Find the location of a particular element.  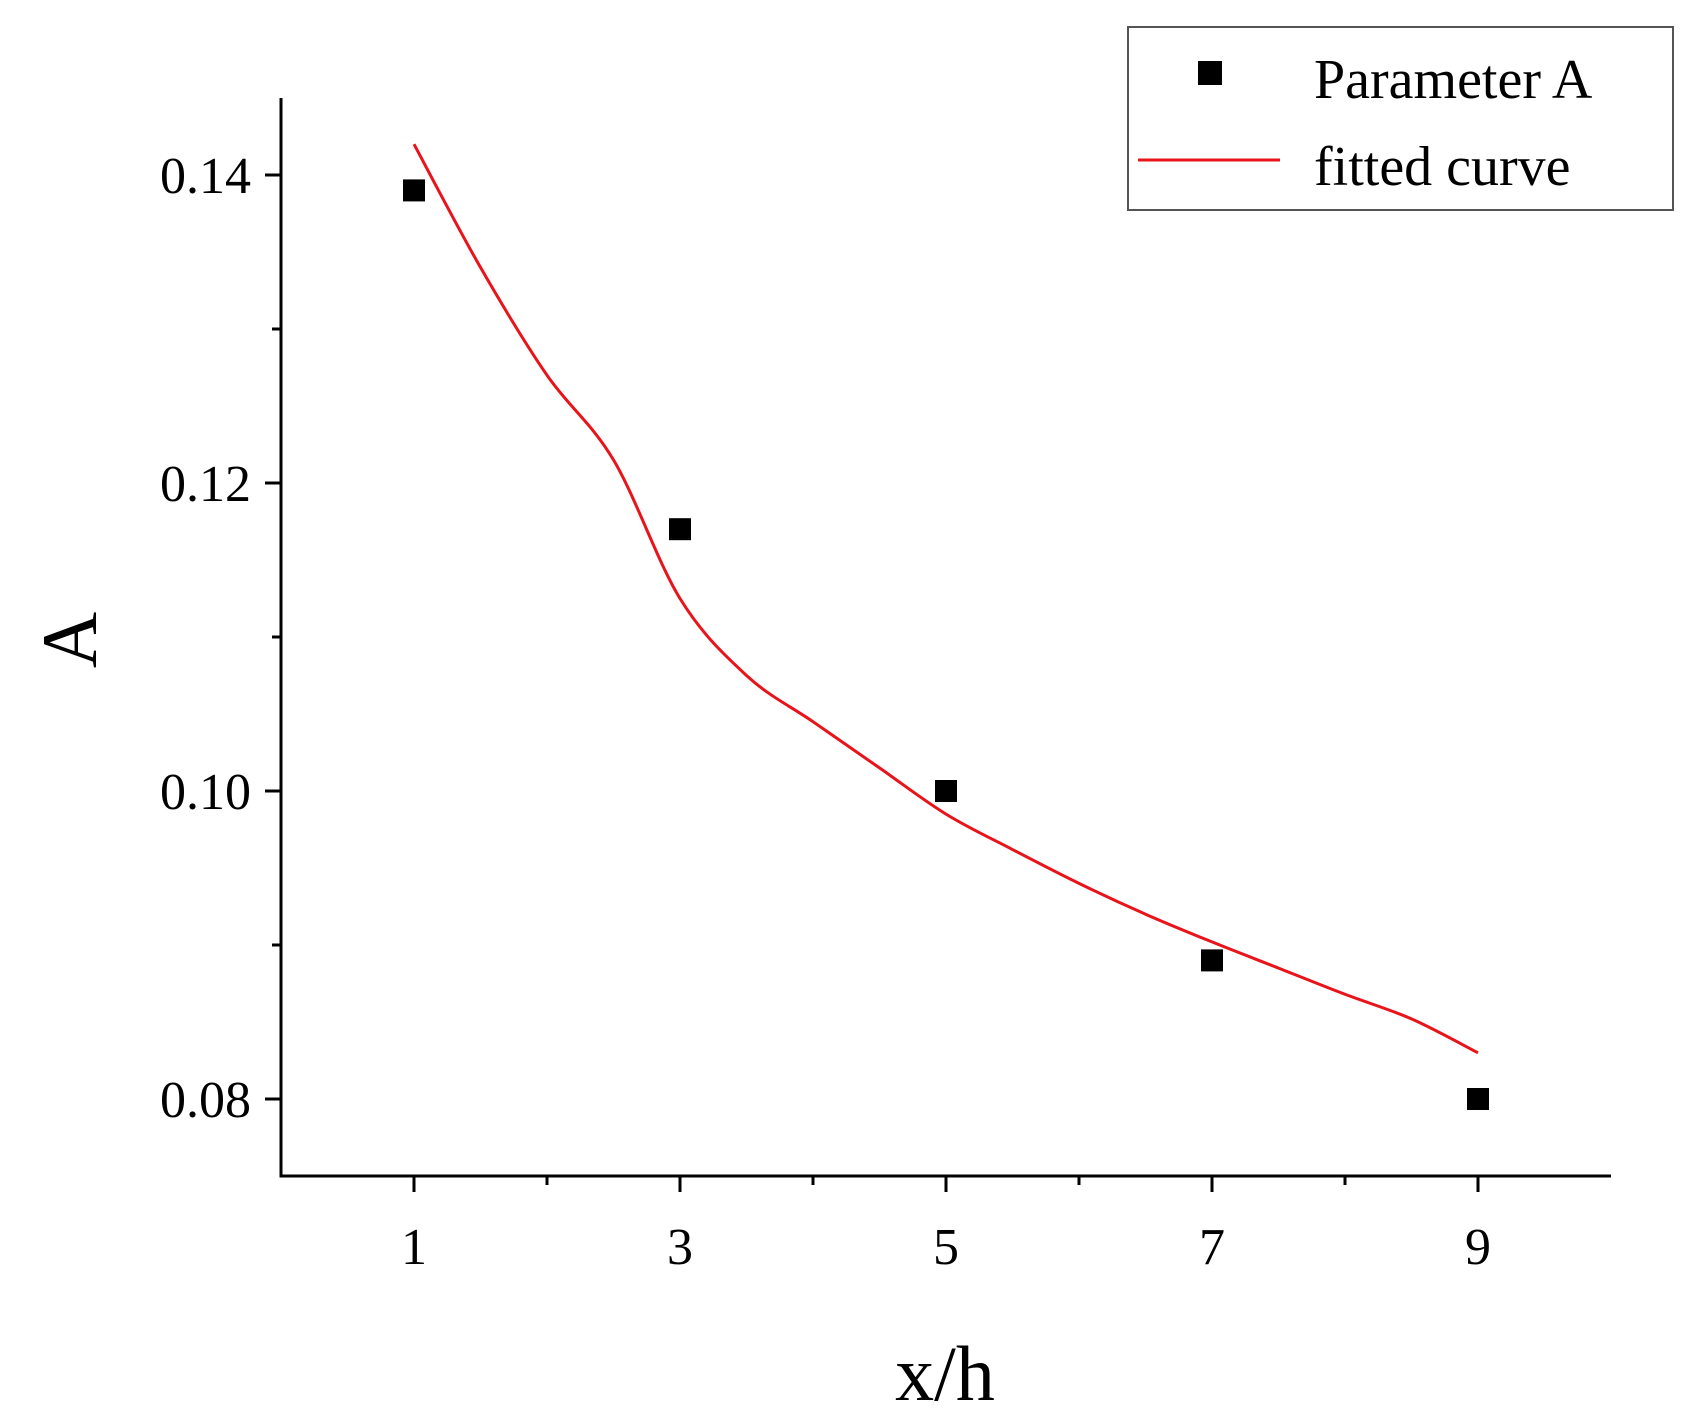

x-tick-label: 7 is located at coordinates (1212, 1247).